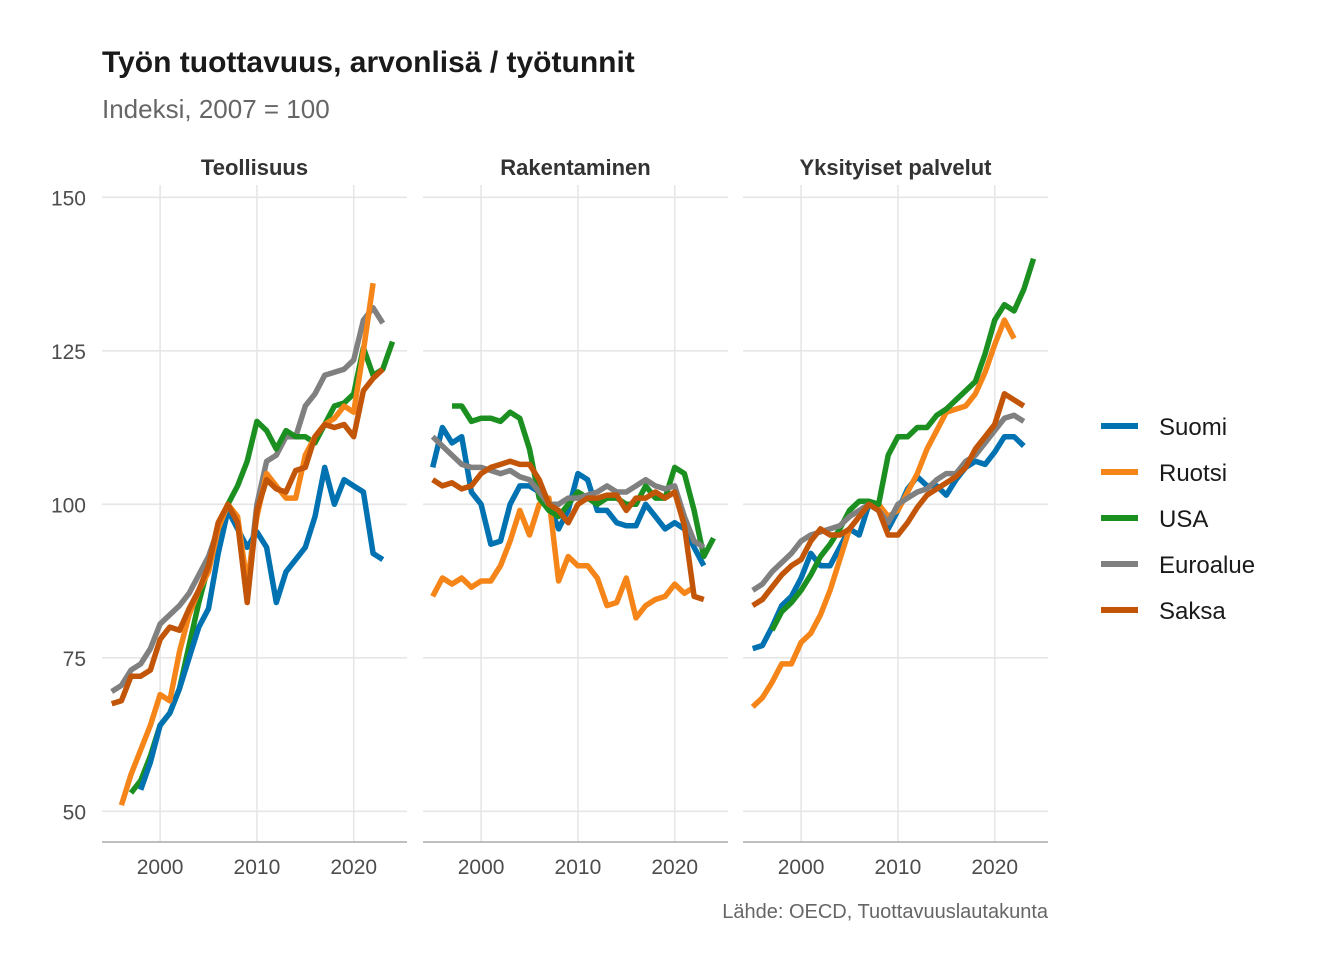 This screenshot has height=960, width=1344. I want to click on legend-item-ruotsi: Ruotsi, so click(1164, 473).